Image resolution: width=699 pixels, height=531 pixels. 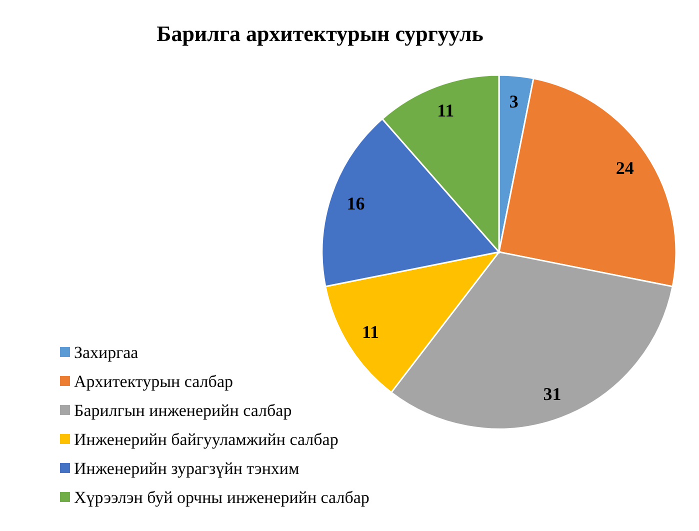 What do you see at coordinates (222, 497) in the screenshot?
I see `legend-label: Хүрээлэн буй орчны инженерийн салбар` at bounding box center [222, 497].